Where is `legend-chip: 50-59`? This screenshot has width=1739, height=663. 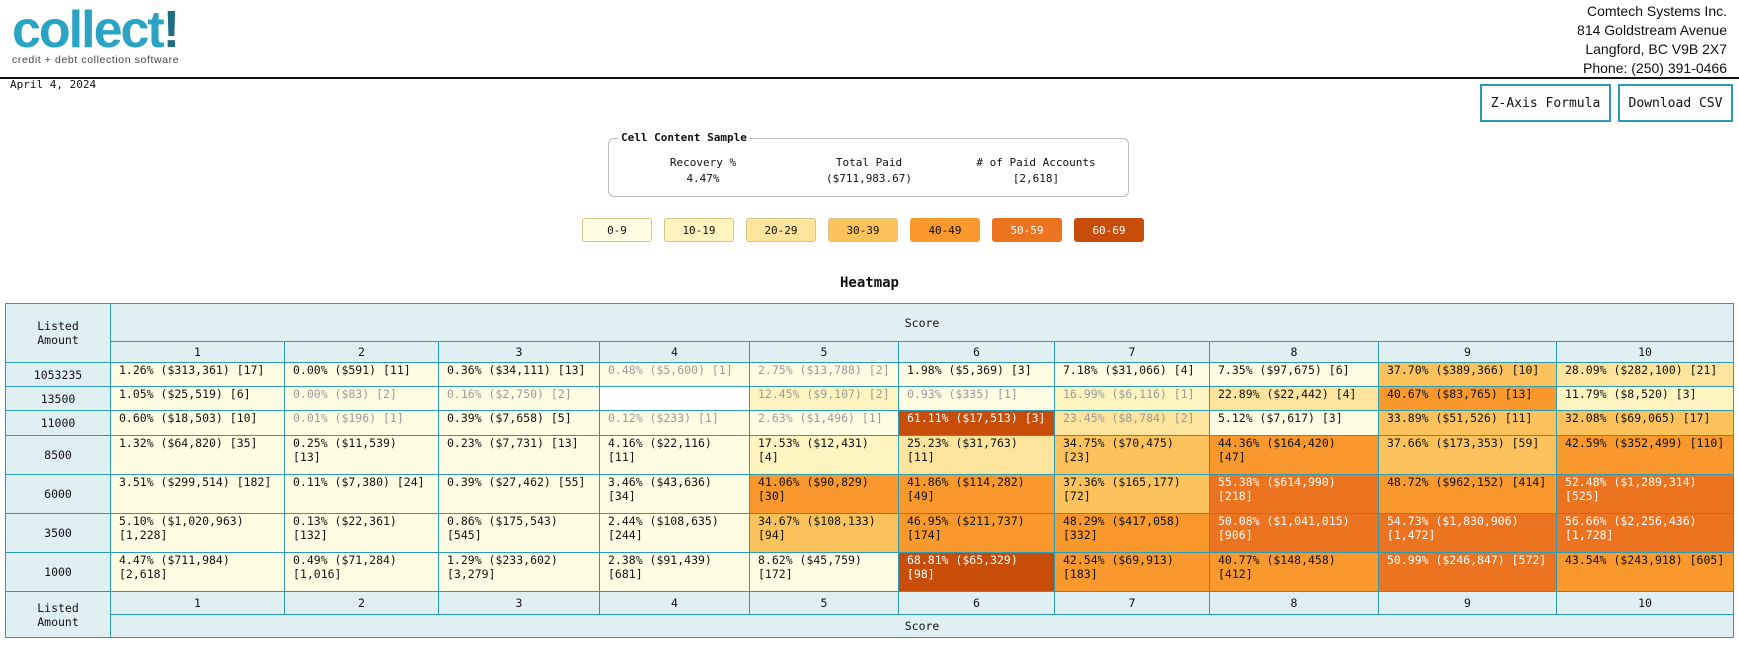 legend-chip: 50-59 is located at coordinates (1027, 230).